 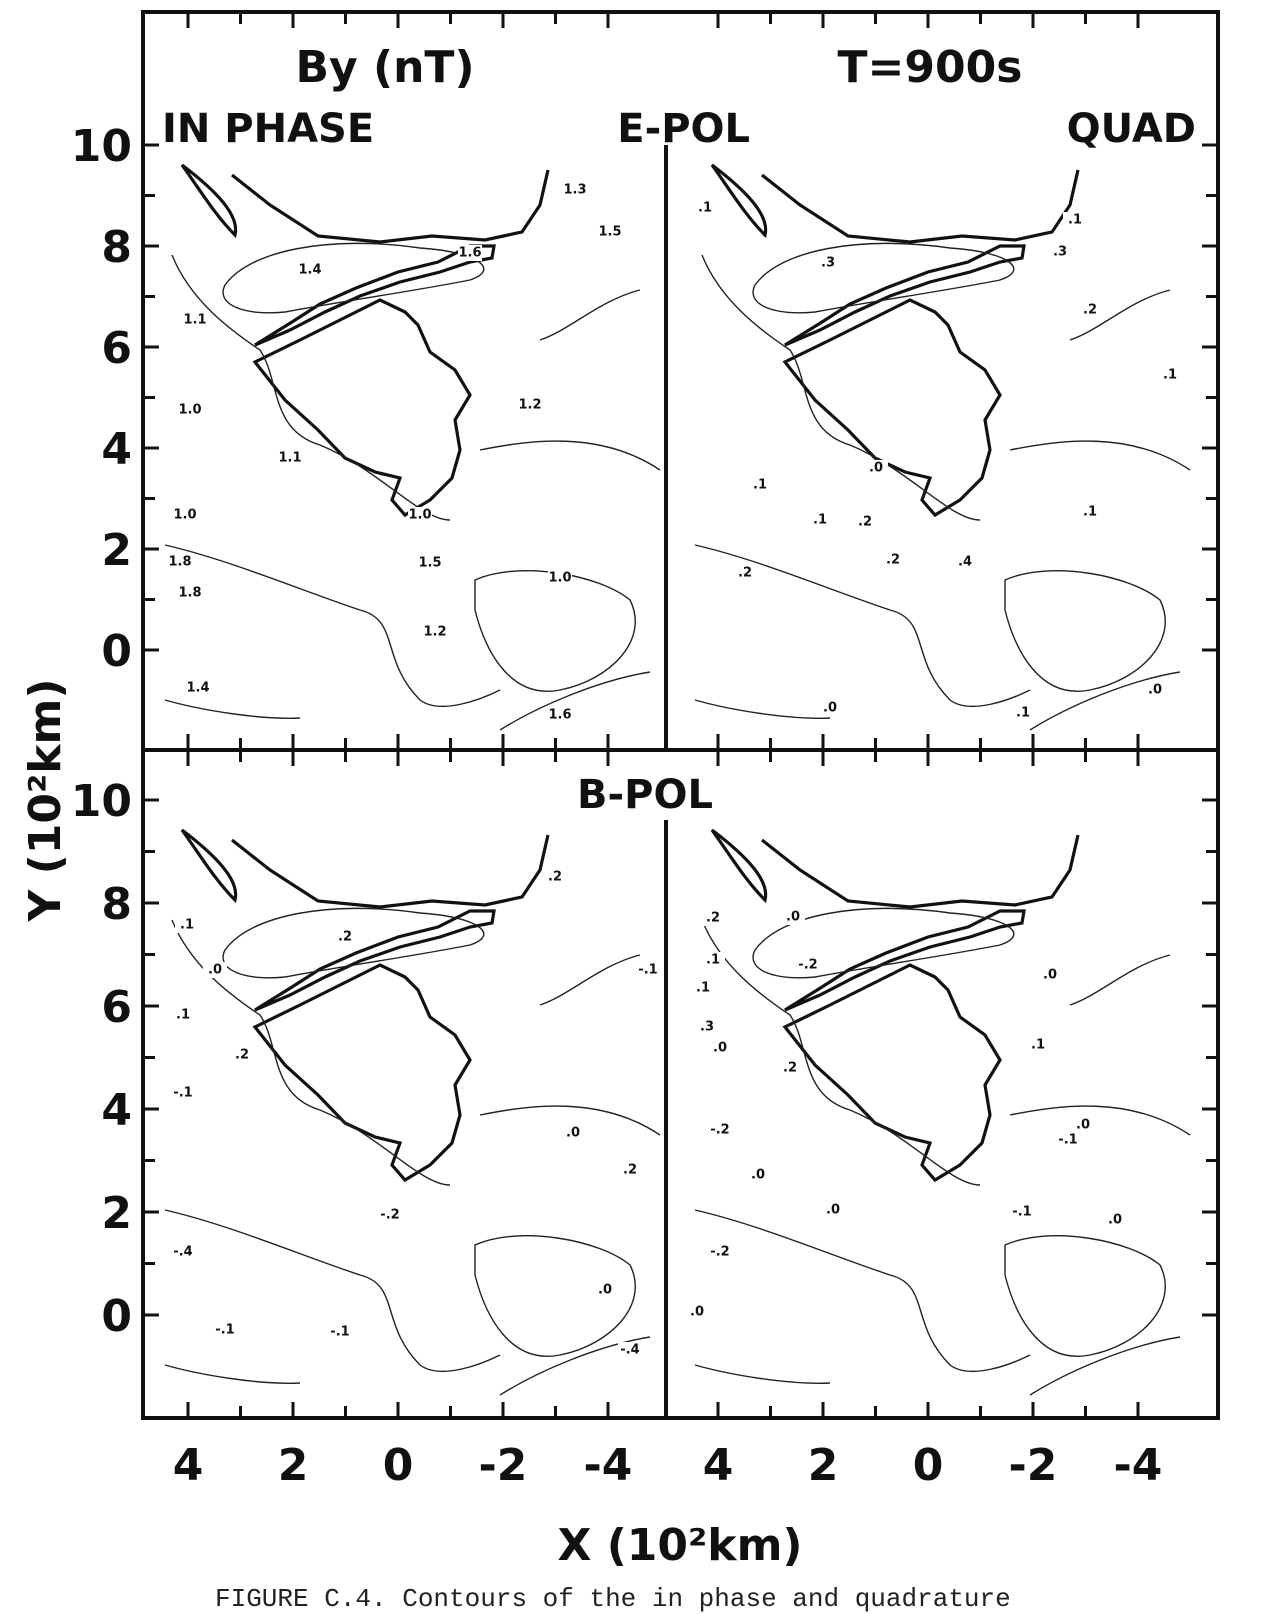 I want to click on y-axis-label: Y (10²km), so click(x=45, y=800).